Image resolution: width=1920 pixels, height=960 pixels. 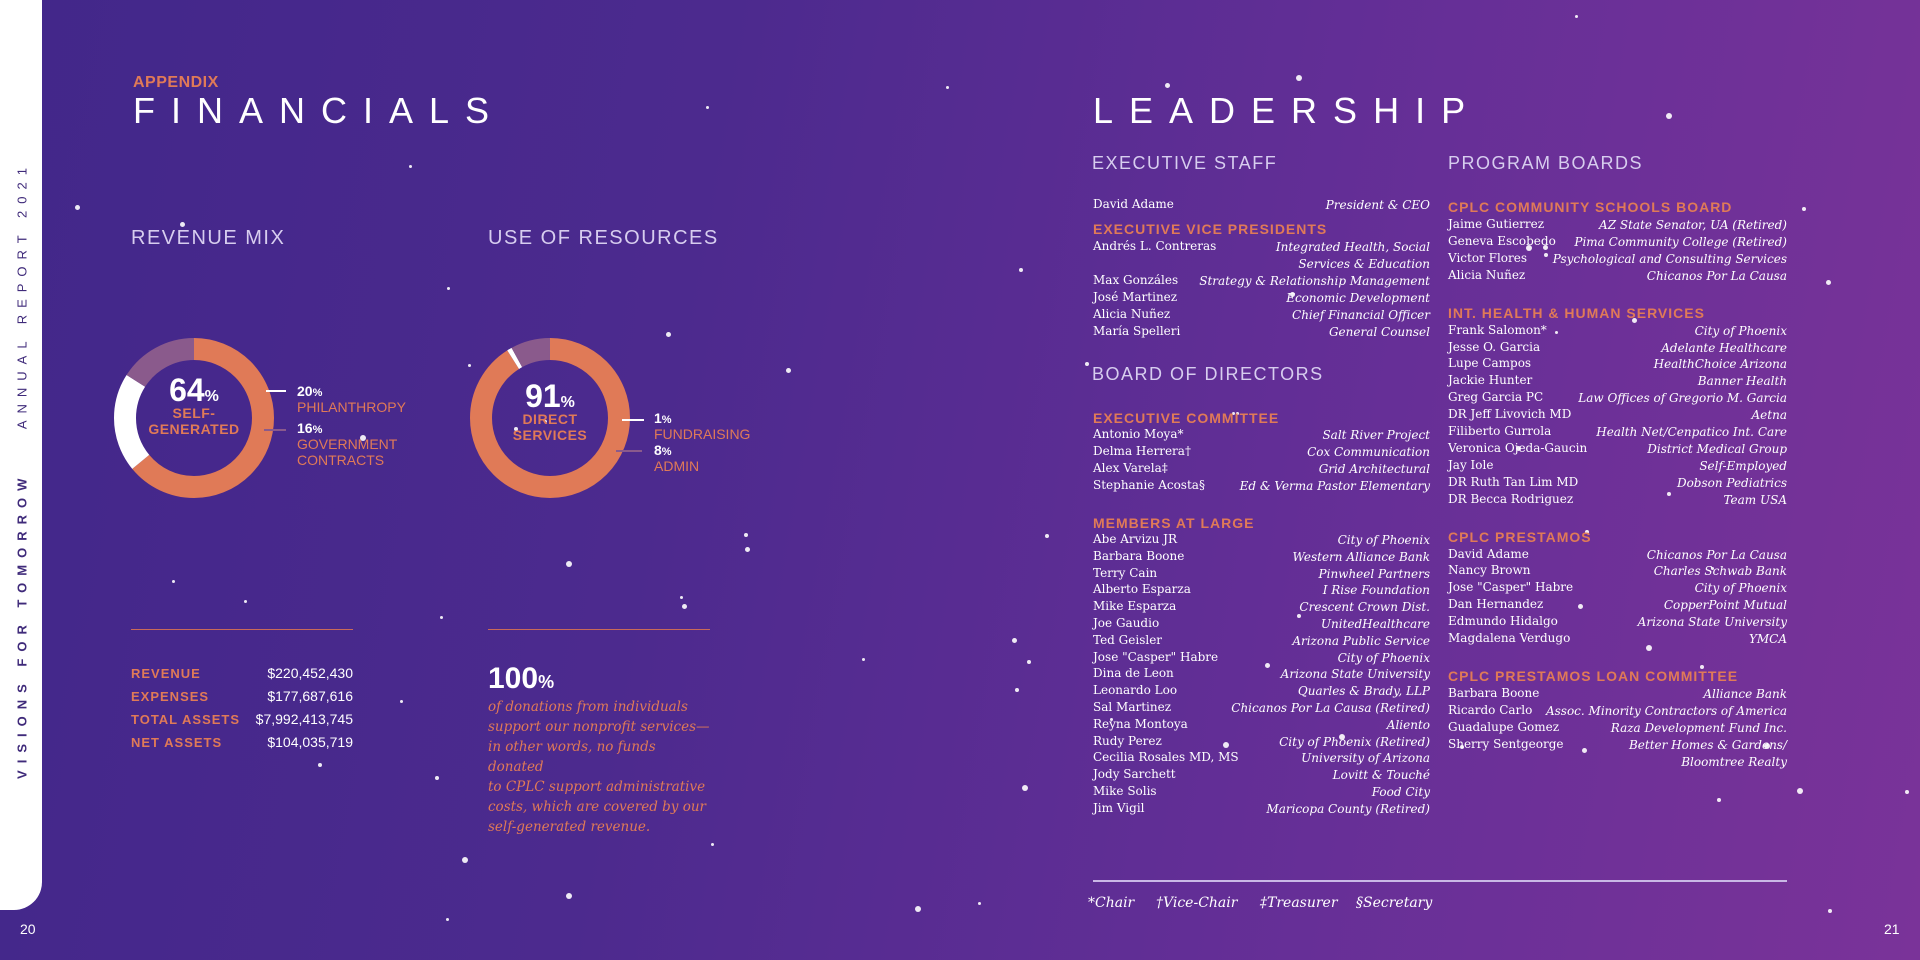 I want to click on list-item: Mike Esparza Crescent Crown Dist., so click(x=1261, y=607).